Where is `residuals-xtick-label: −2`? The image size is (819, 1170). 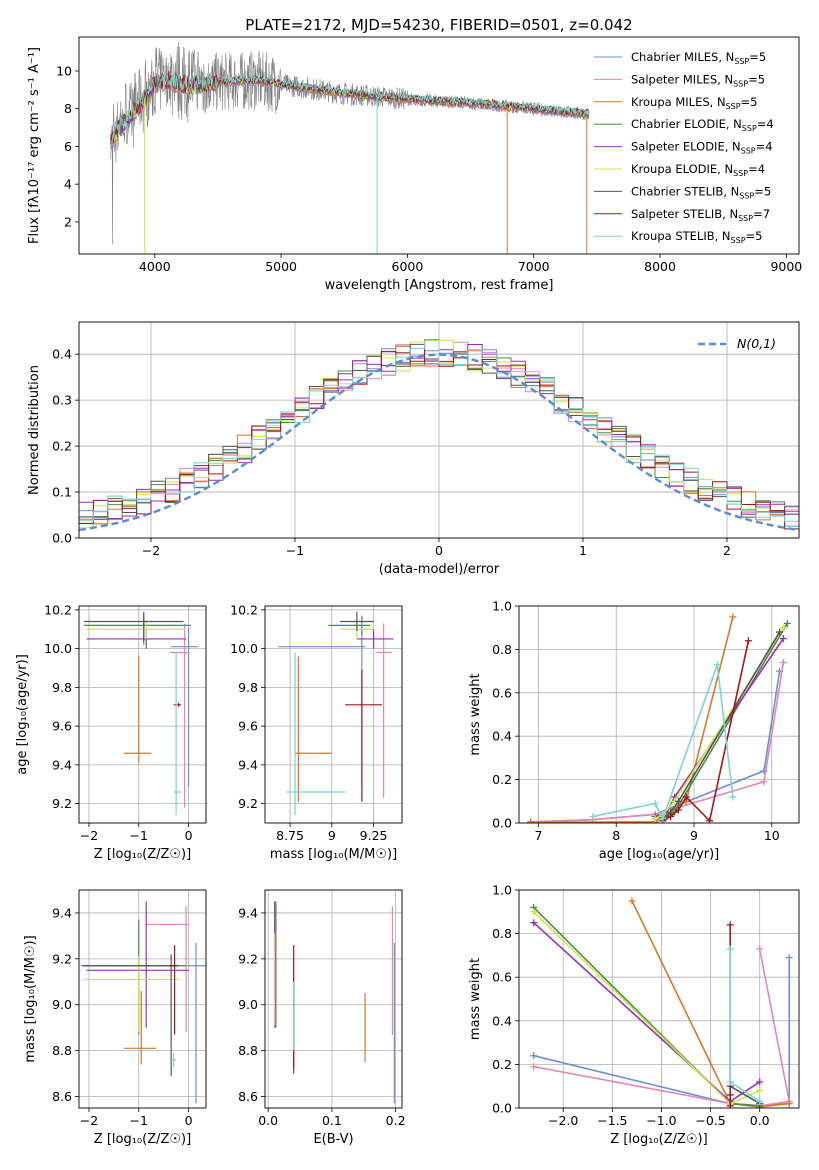 residuals-xtick-label: −2 is located at coordinates (151, 550).